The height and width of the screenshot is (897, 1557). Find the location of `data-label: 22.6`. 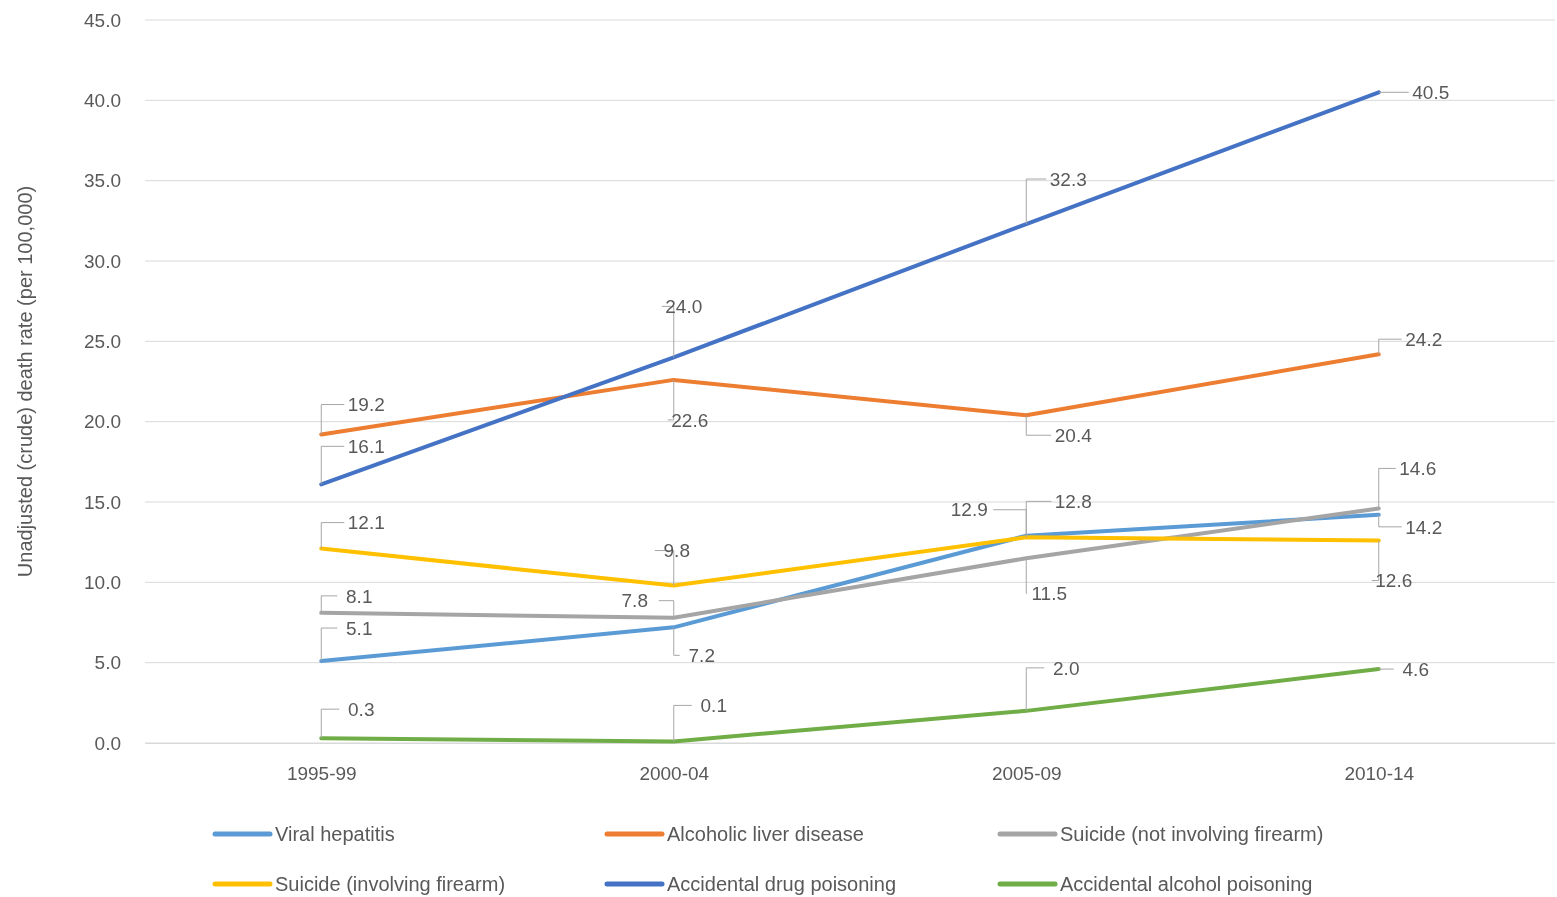

data-label: 22.6 is located at coordinates (690, 420).